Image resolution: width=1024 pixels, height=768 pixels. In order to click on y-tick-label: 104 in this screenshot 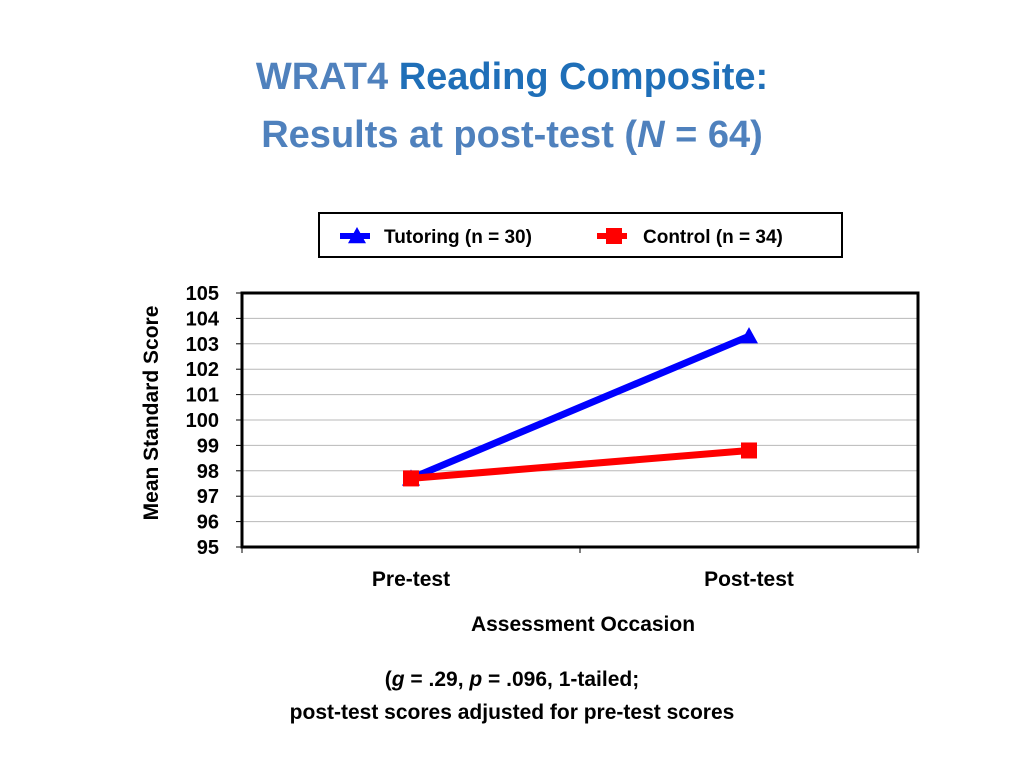, I will do `click(203, 319)`.